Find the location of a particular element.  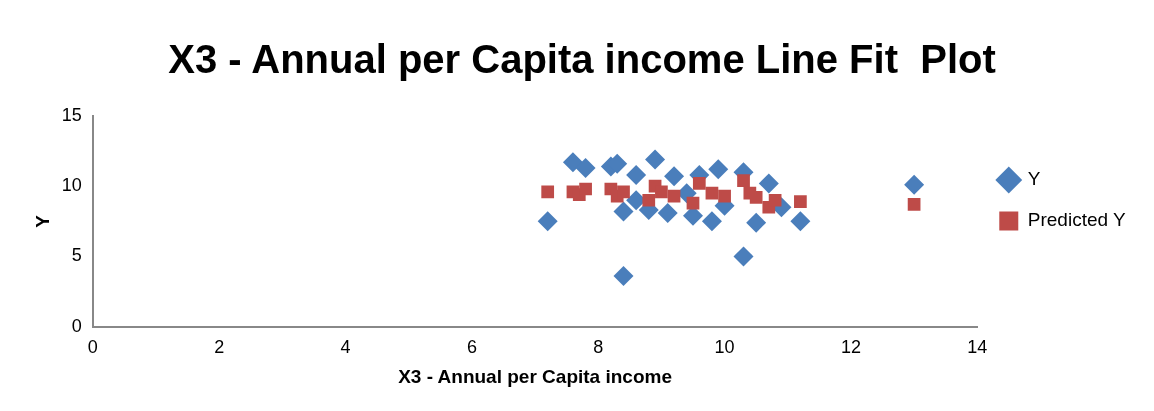

y-tick-label: 0 is located at coordinates (76, 325).